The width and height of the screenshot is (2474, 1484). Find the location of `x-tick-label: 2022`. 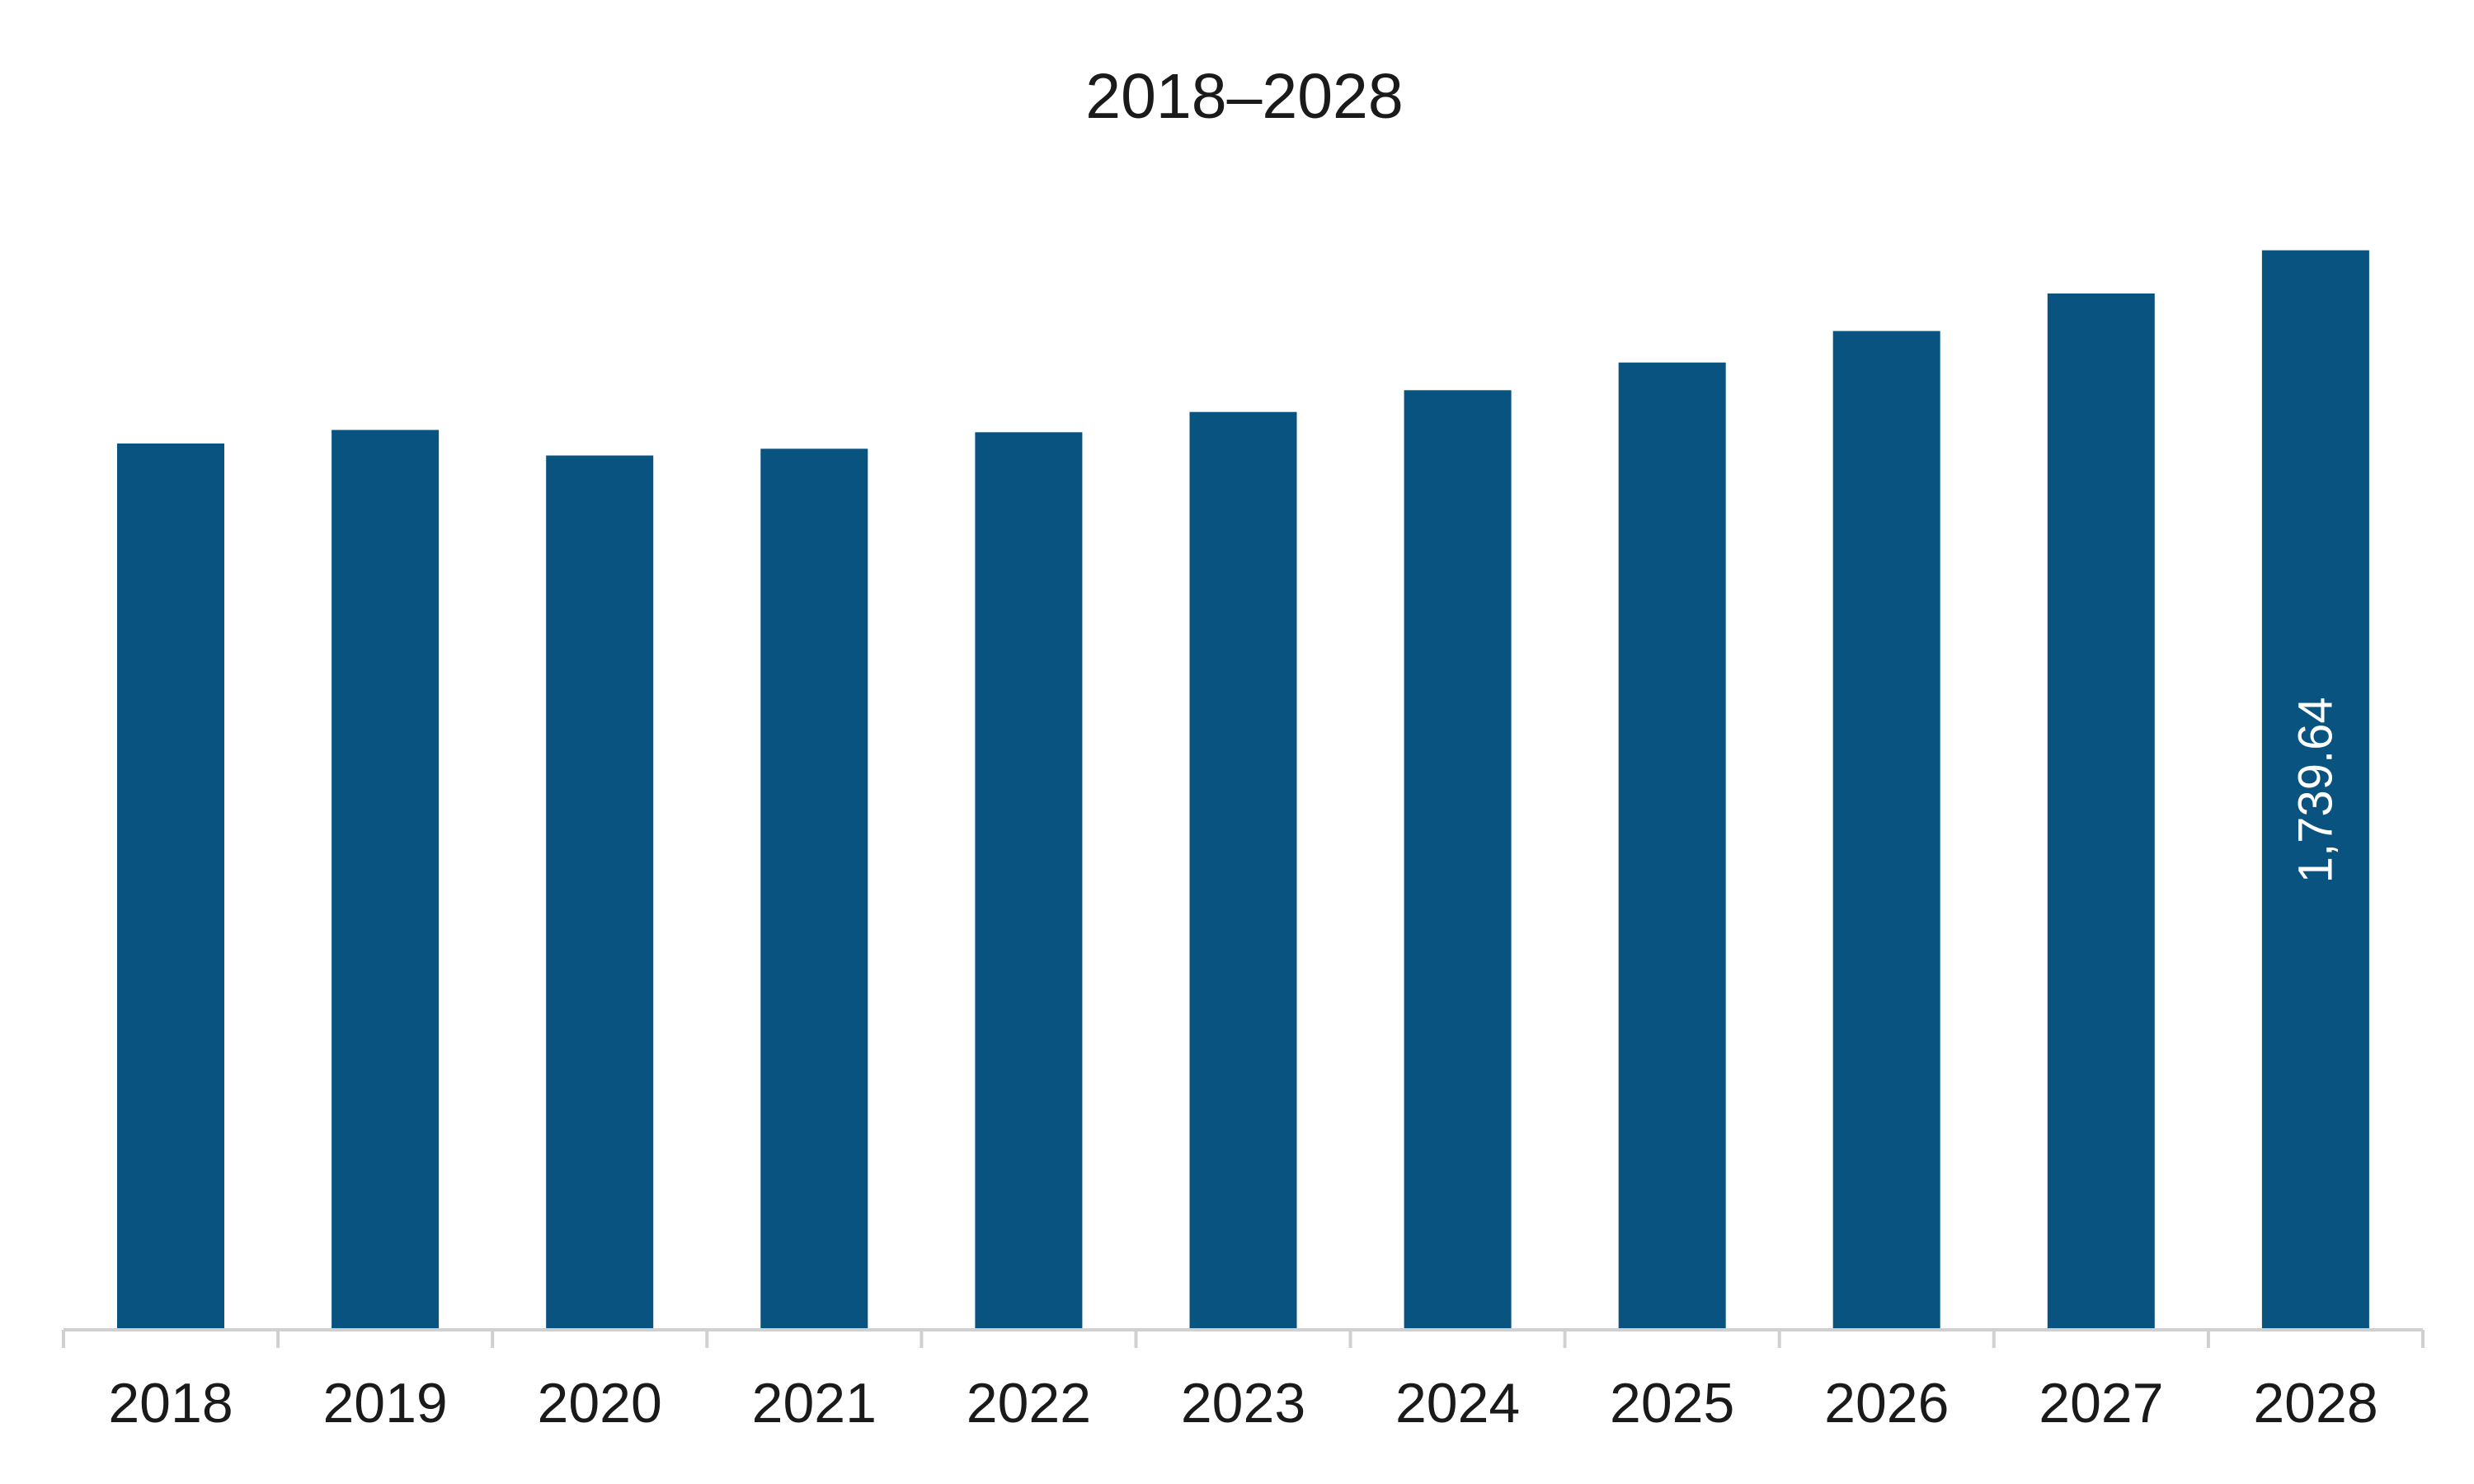

x-tick-label: 2022 is located at coordinates (1029, 1403).